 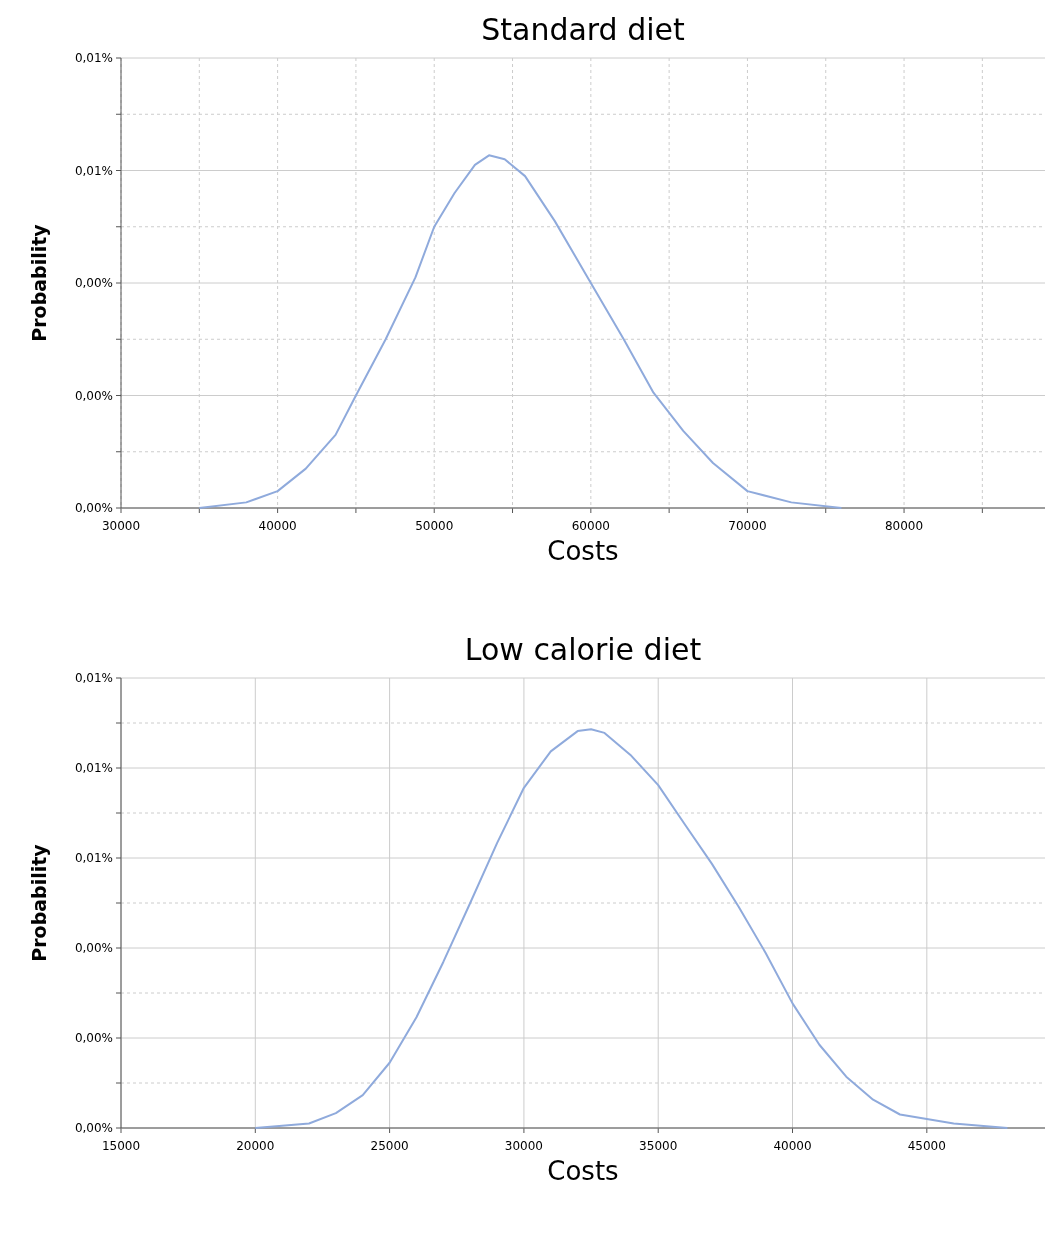 What do you see at coordinates (389, 1146) in the screenshot?
I see `x-tick-label: 25000` at bounding box center [389, 1146].